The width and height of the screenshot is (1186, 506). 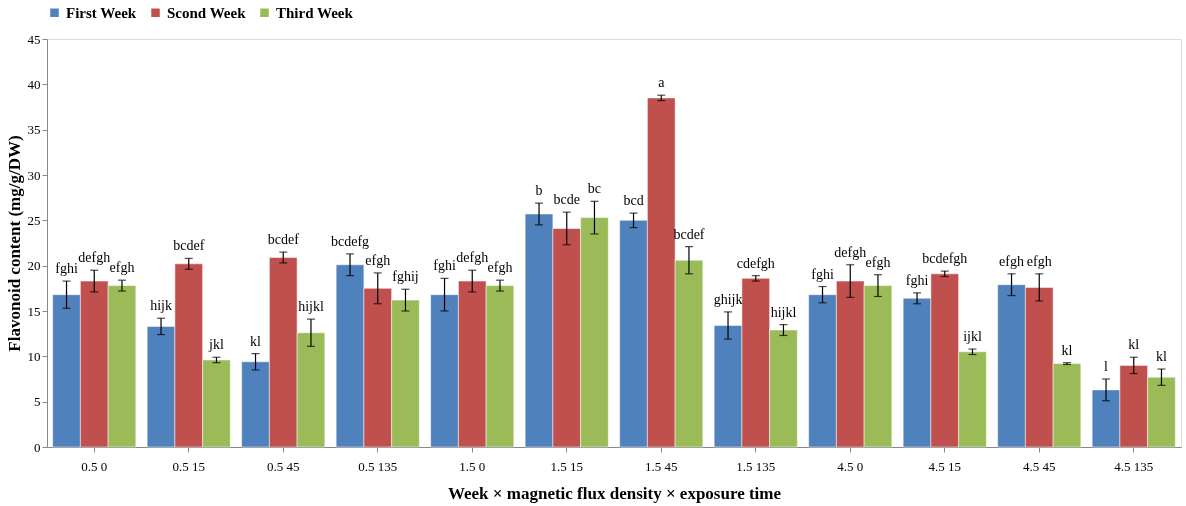 What do you see at coordinates (755, 263) in the screenshot?
I see `data-label: cdefgh` at bounding box center [755, 263].